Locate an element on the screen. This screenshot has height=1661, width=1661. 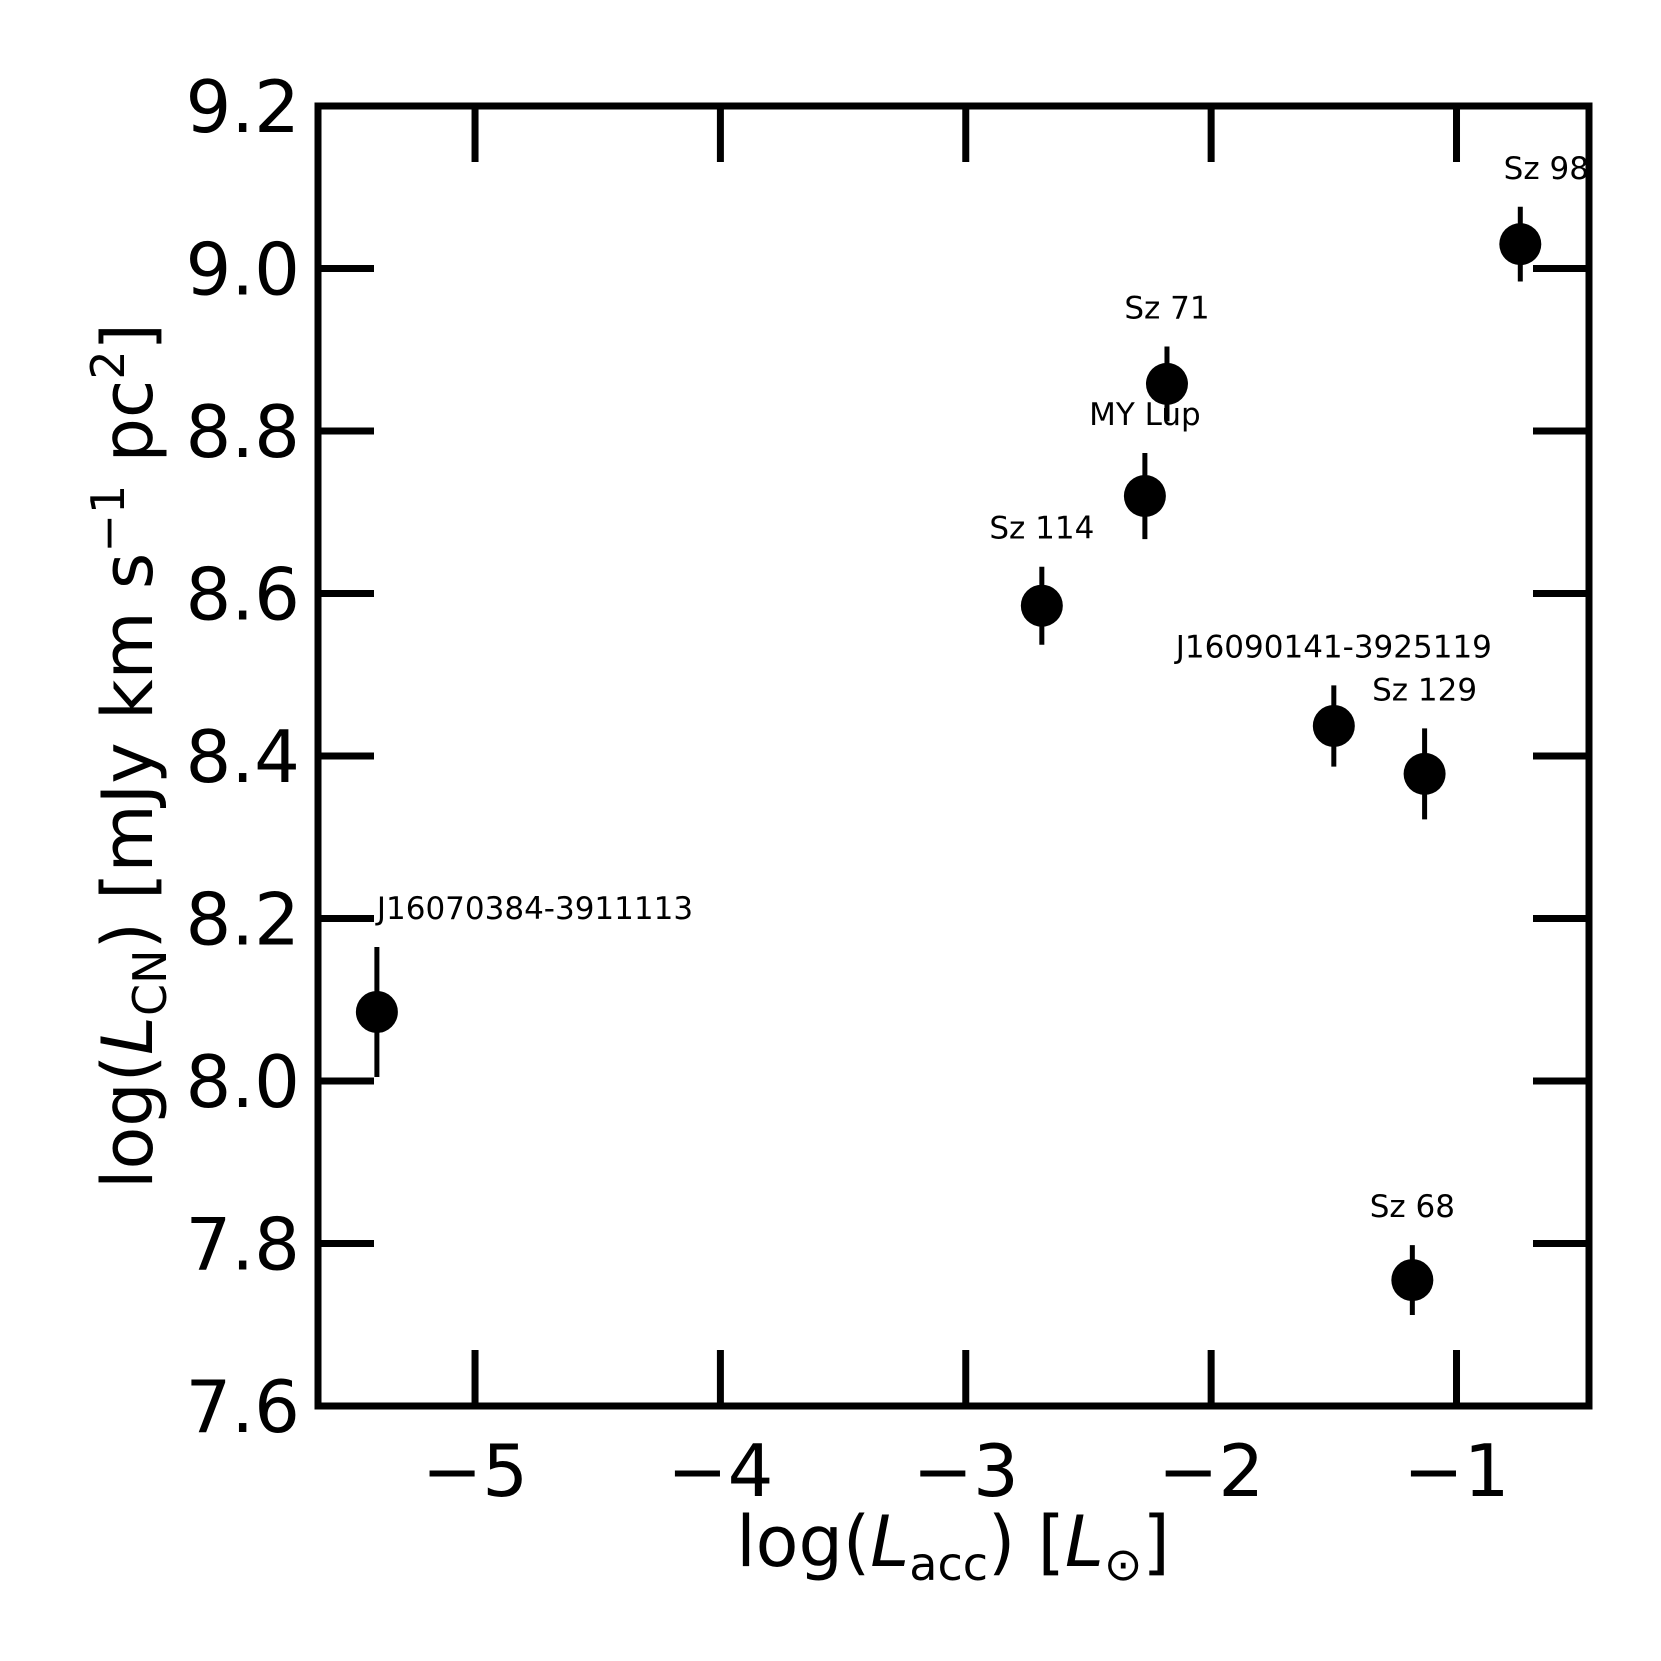
point-label: Sz 98 is located at coordinates (1546, 169).